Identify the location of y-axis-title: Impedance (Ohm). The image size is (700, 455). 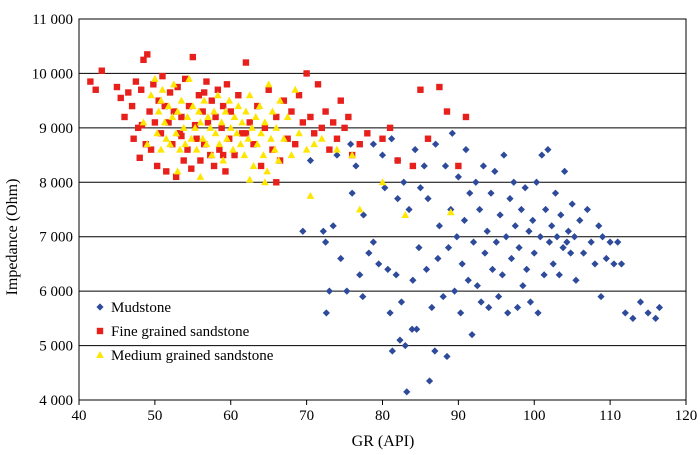
(12, 237).